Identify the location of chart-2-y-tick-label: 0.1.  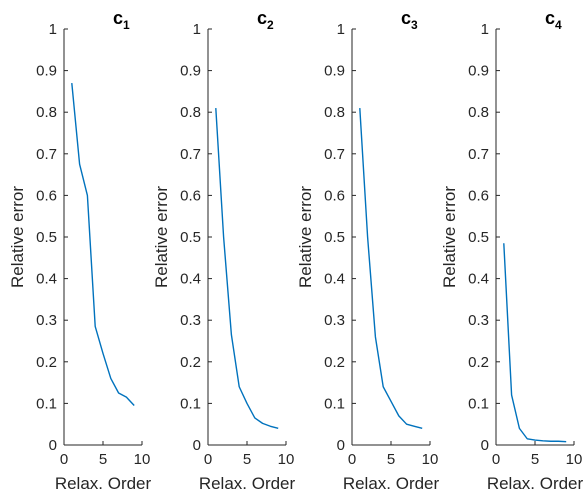
(190, 403).